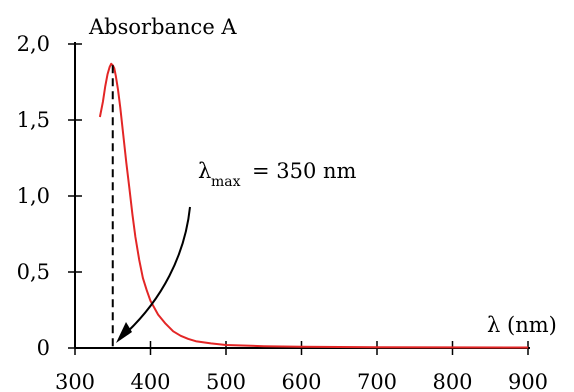  What do you see at coordinates (226, 381) in the screenshot?
I see `x-tick-label: 500` at bounding box center [226, 381].